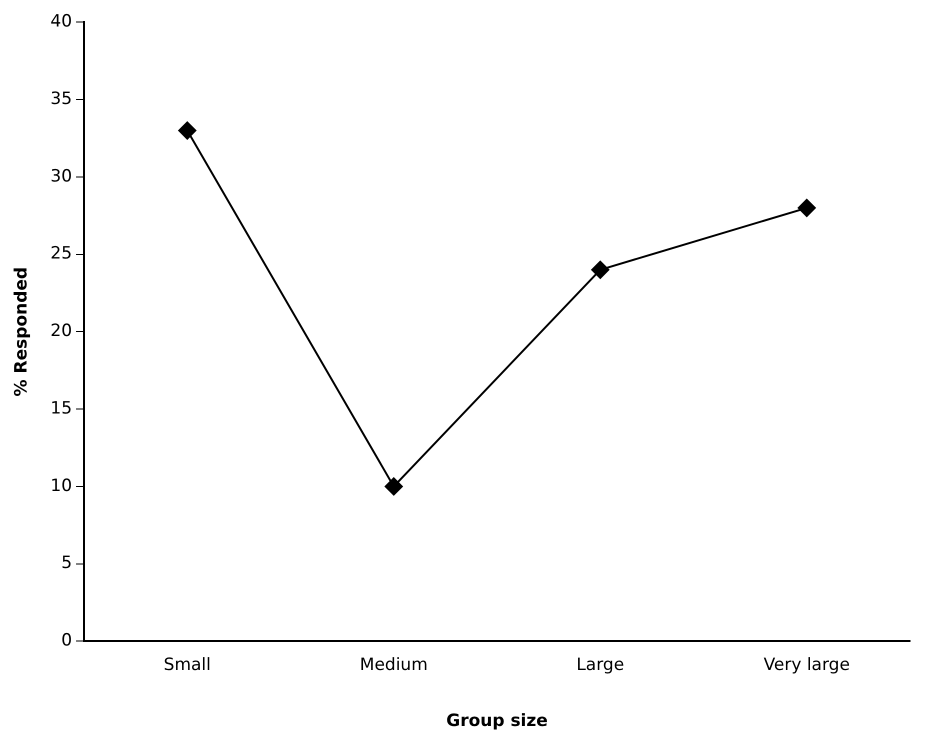 This screenshot has height=744, width=928. What do you see at coordinates (61, 254) in the screenshot?
I see `y-tick-label: 25` at bounding box center [61, 254].